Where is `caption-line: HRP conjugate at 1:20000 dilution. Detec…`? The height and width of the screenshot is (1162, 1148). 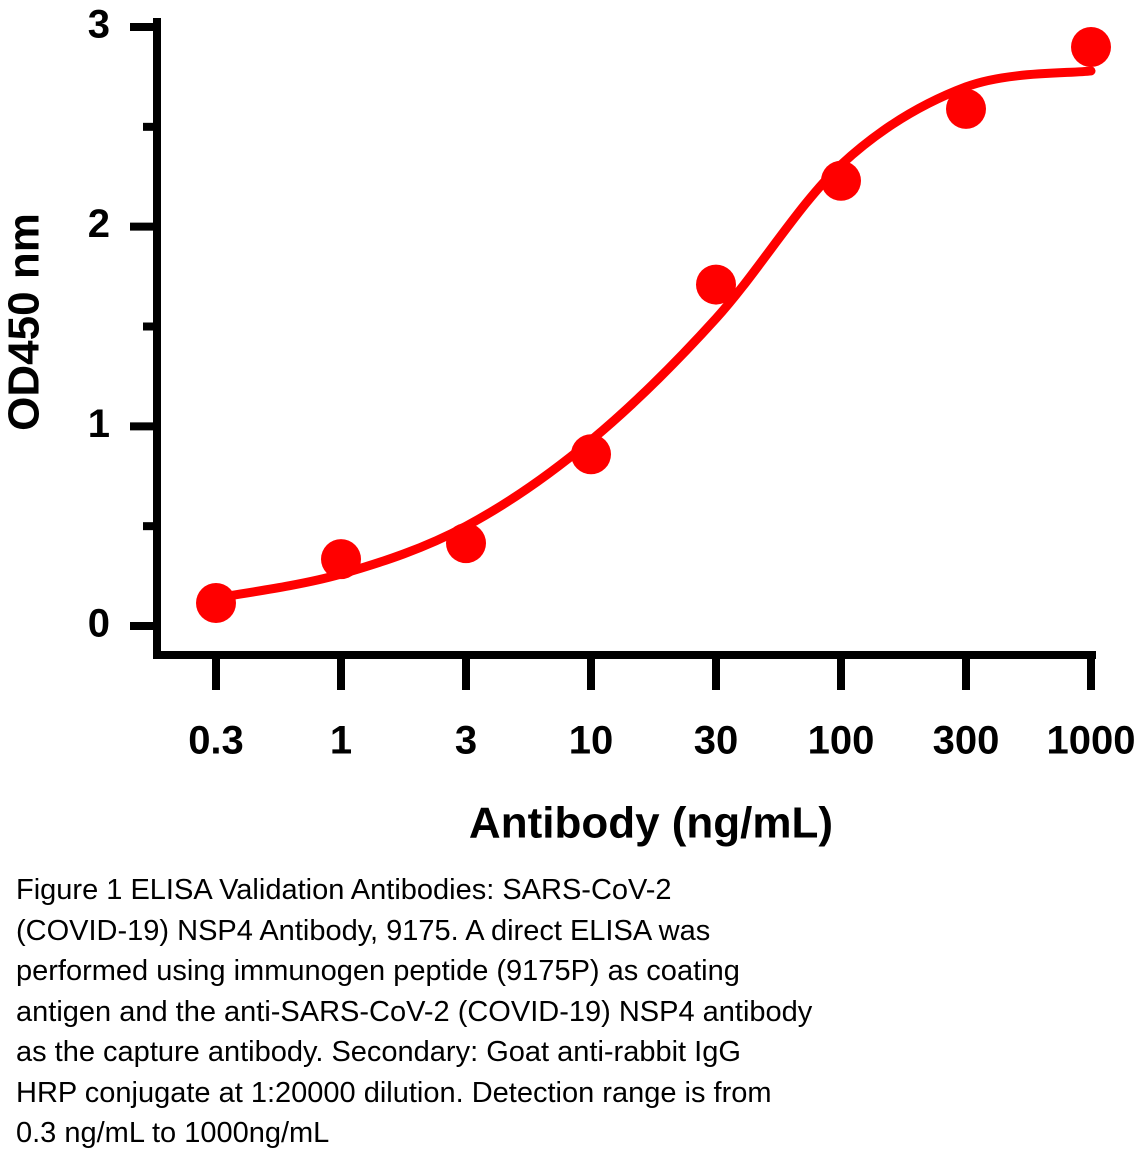 caption-line: HRP conjugate at 1:20000 dilution. Detec… is located at coordinates (394, 1092).